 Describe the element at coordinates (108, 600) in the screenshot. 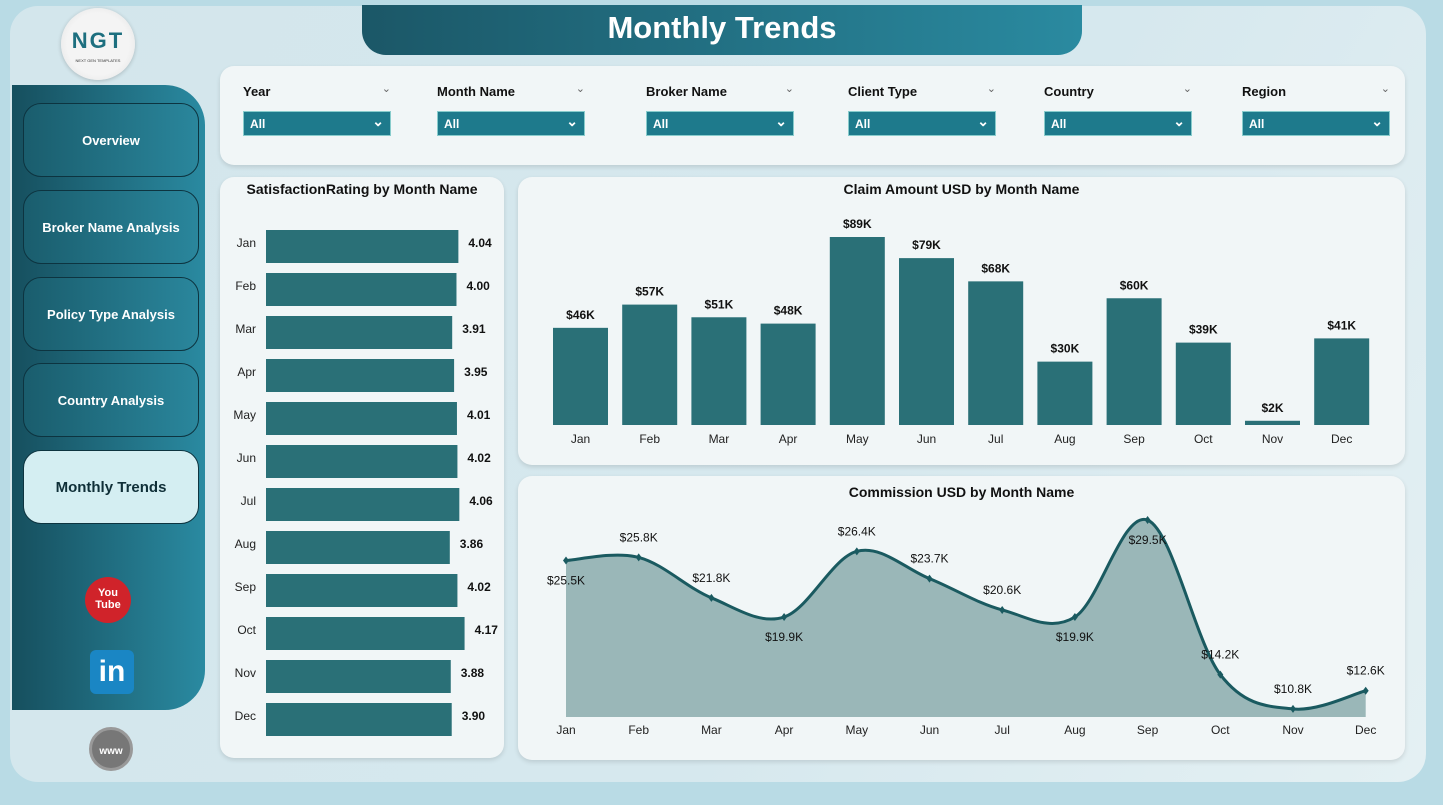

I see `youtube-icon: You Tube` at that location.